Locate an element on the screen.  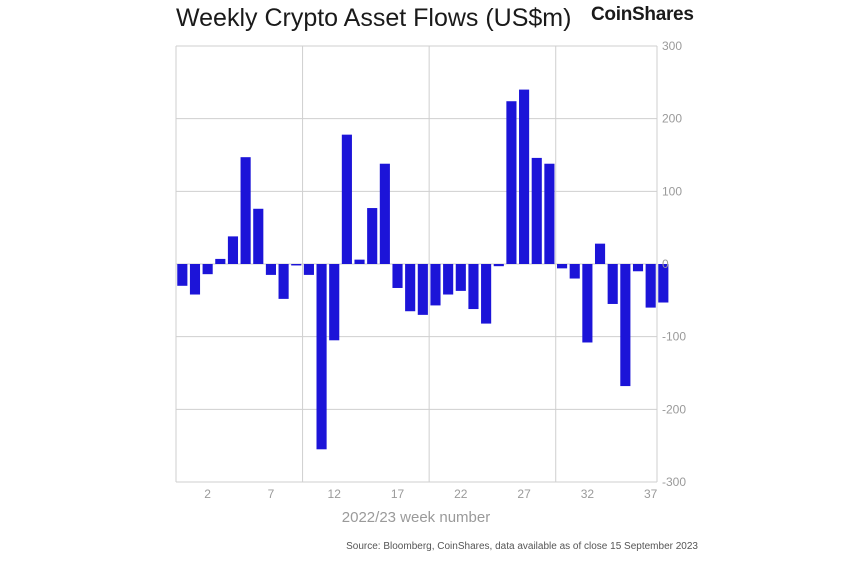
x-tick-label: 32 is located at coordinates (588, 494).